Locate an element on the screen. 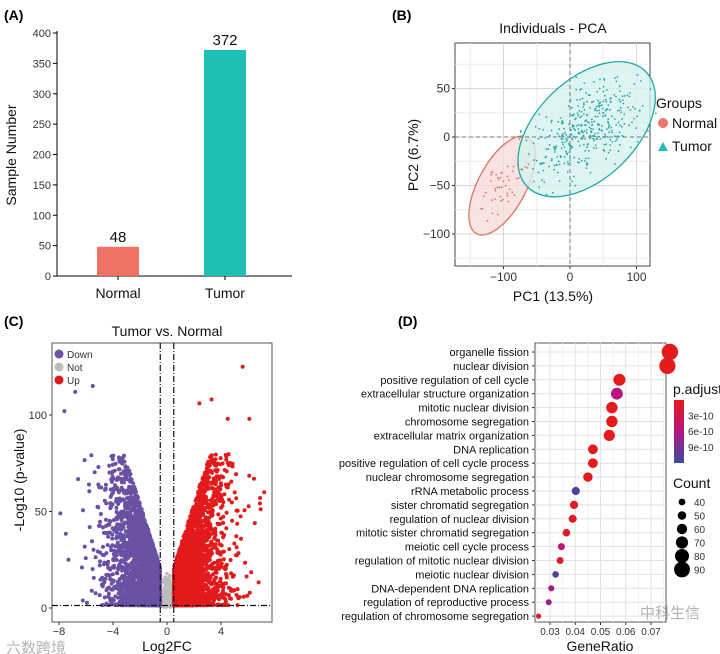 The height and width of the screenshot is (654, 720). panel-c-label: (C) is located at coordinates (13, 321).